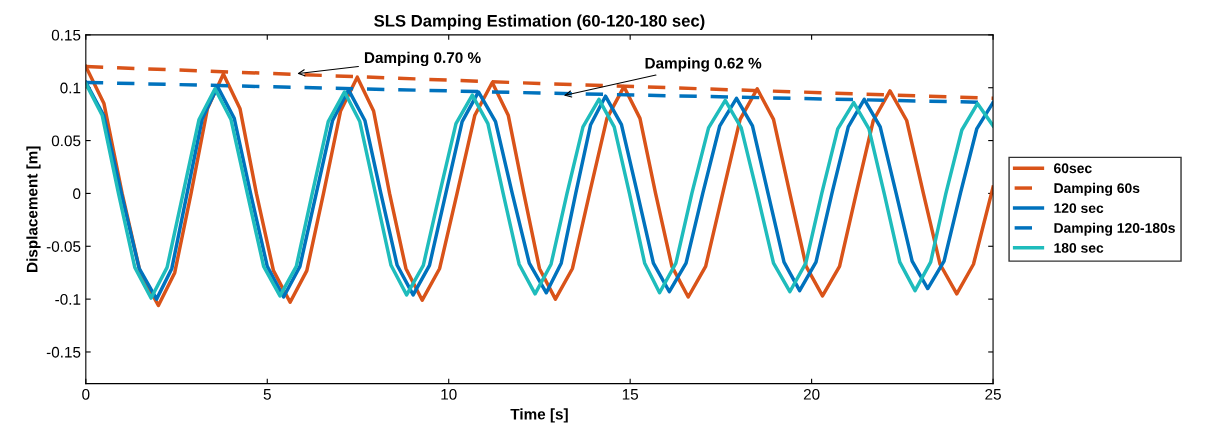  I want to click on y-tick-label: 0.1, so click(70, 88).